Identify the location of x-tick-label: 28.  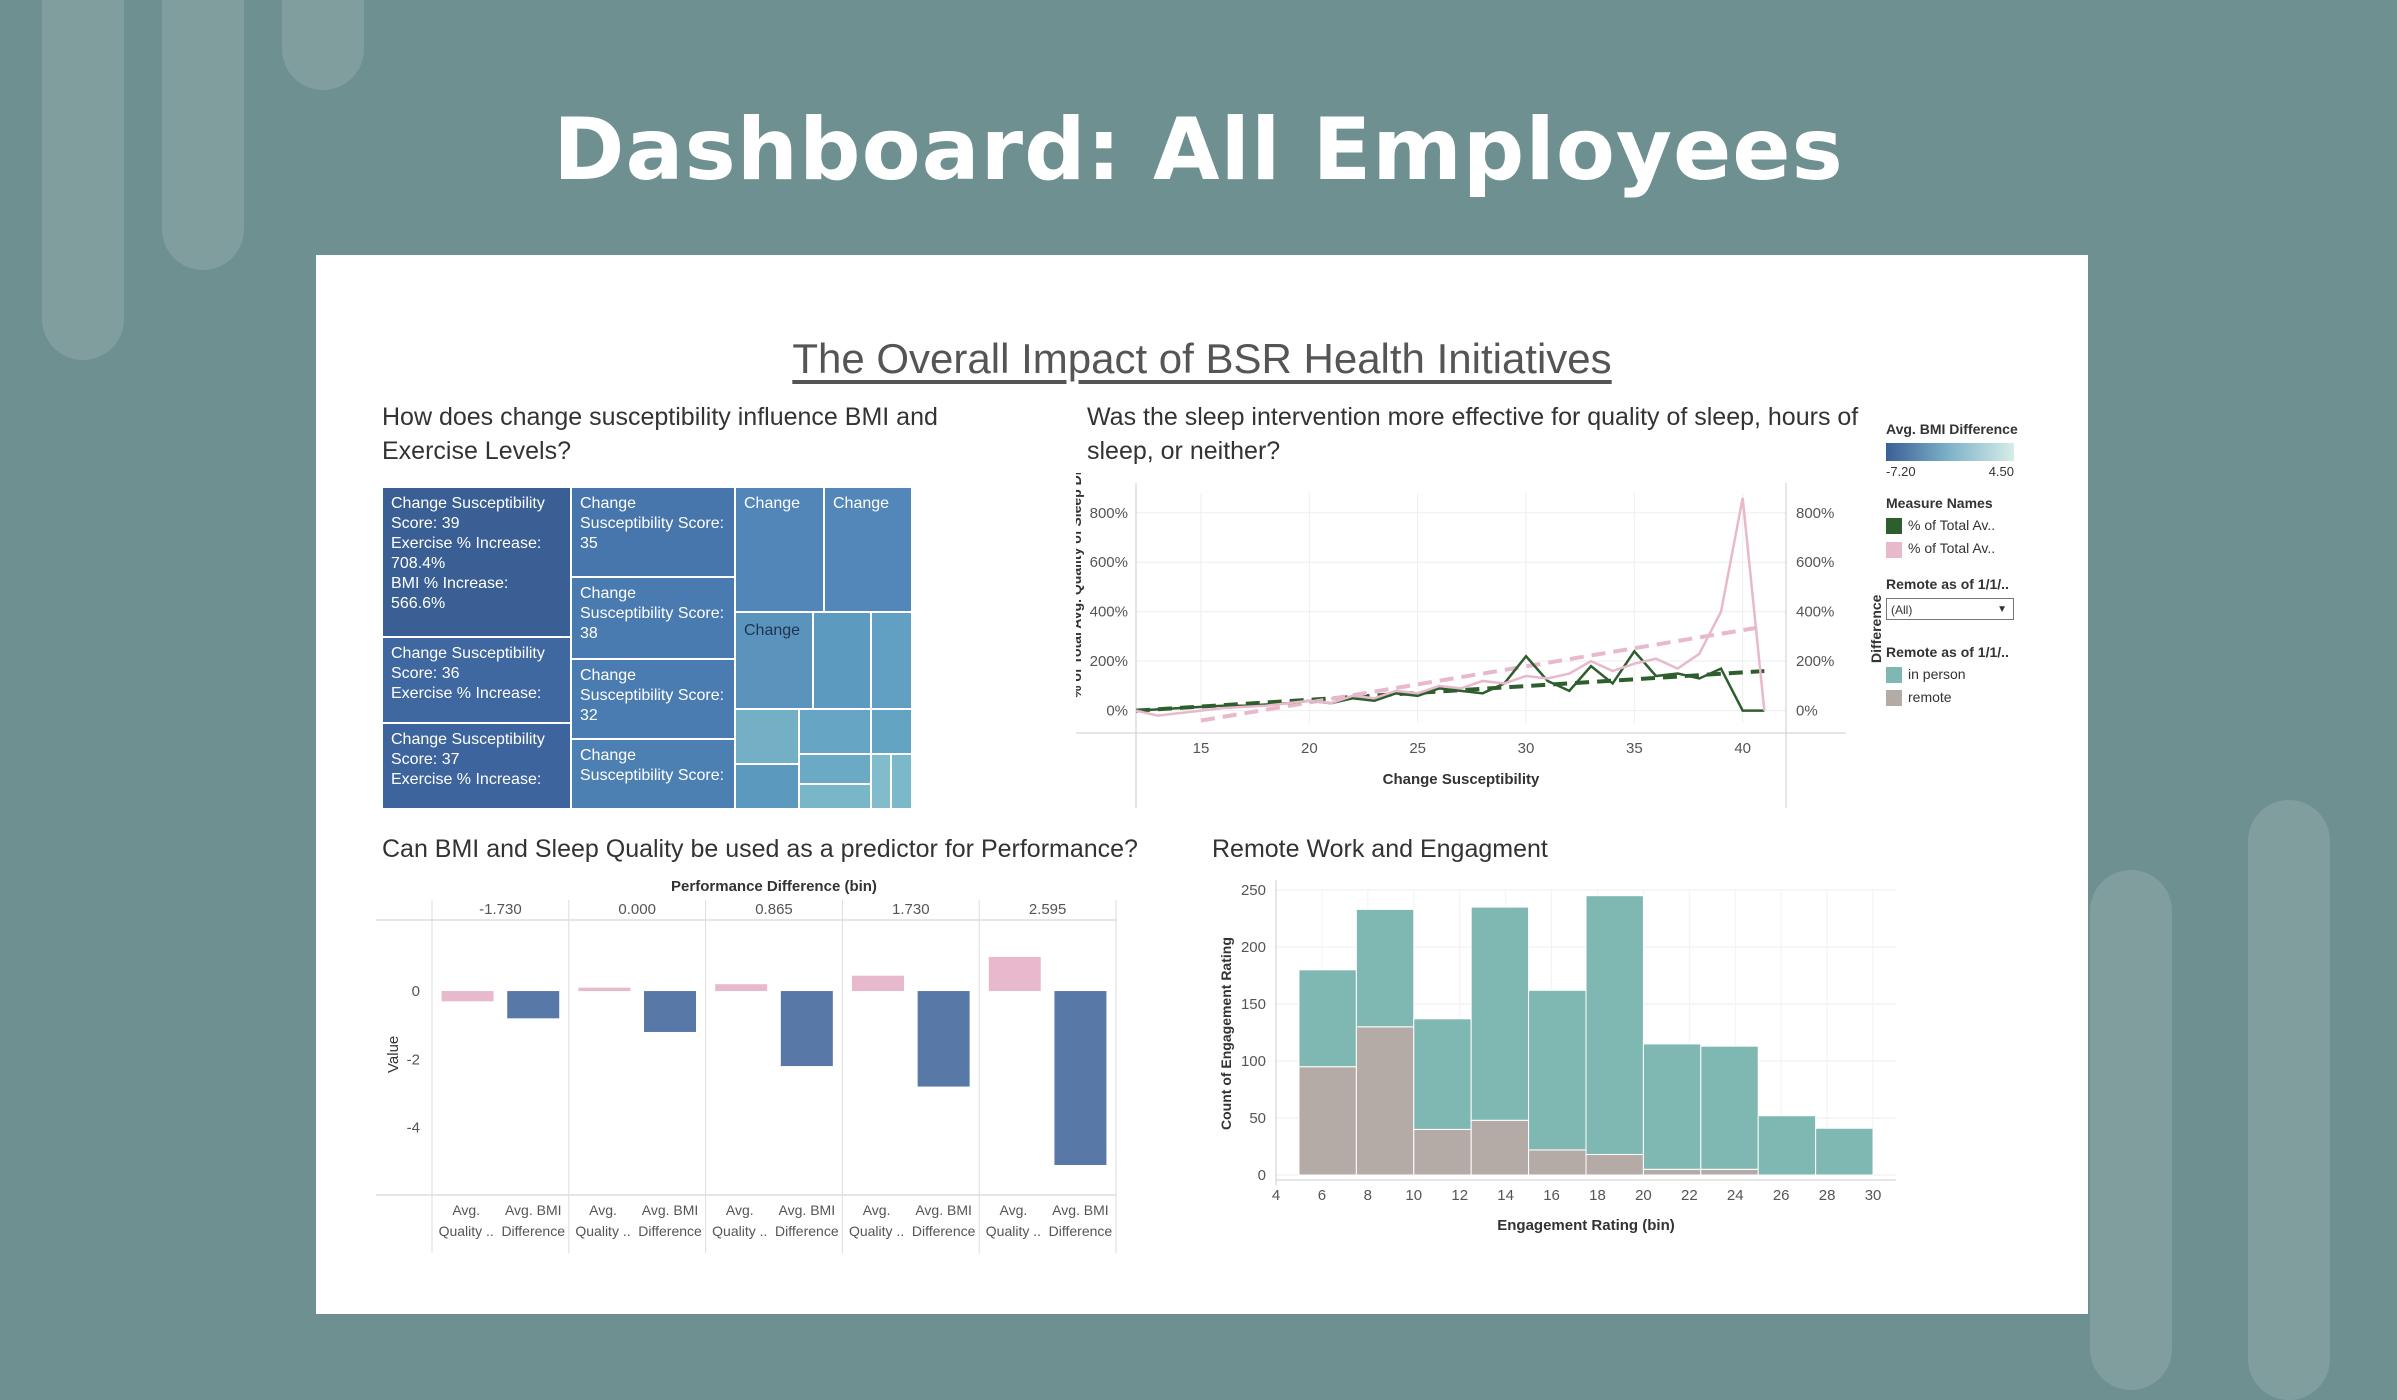
(1827, 1195).